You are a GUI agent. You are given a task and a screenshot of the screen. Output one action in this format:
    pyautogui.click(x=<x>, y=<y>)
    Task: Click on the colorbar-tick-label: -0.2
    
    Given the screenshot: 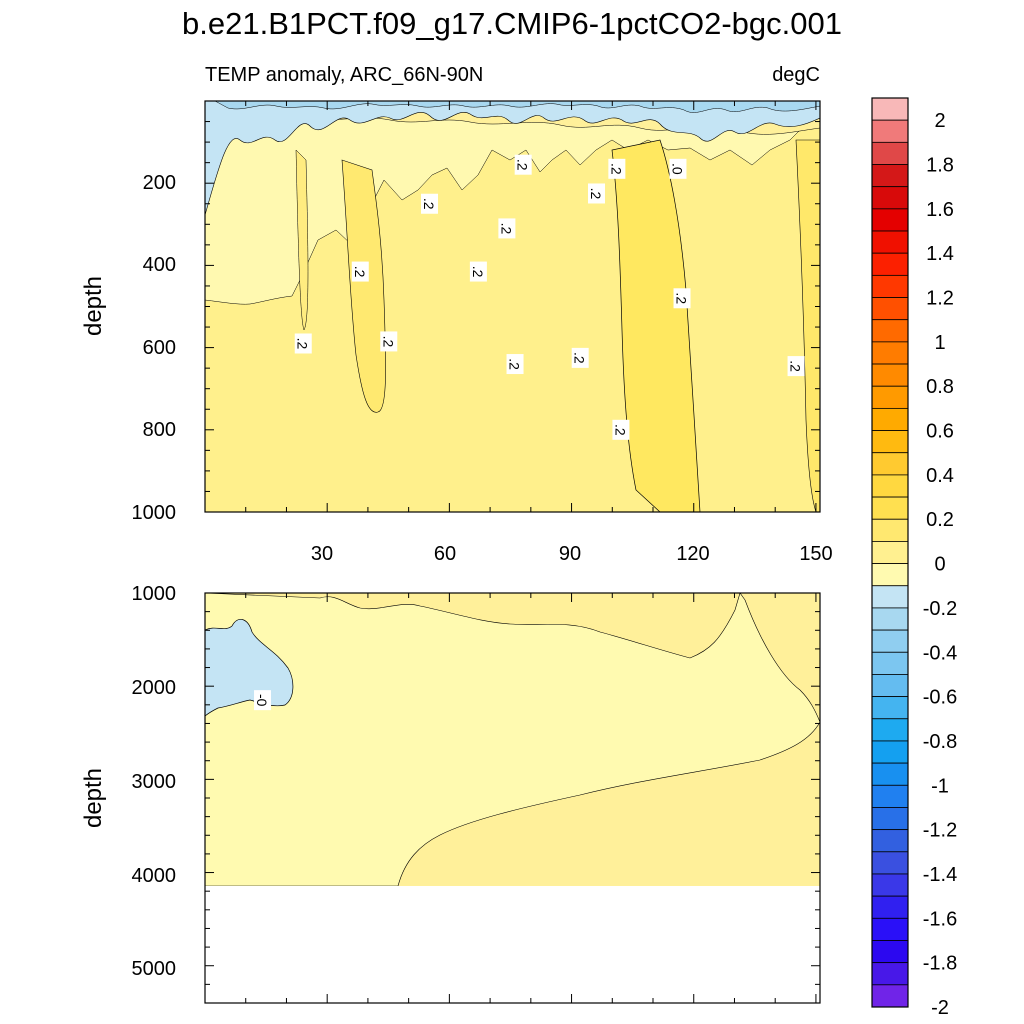 What is the action you would take?
    pyautogui.click(x=940, y=609)
    